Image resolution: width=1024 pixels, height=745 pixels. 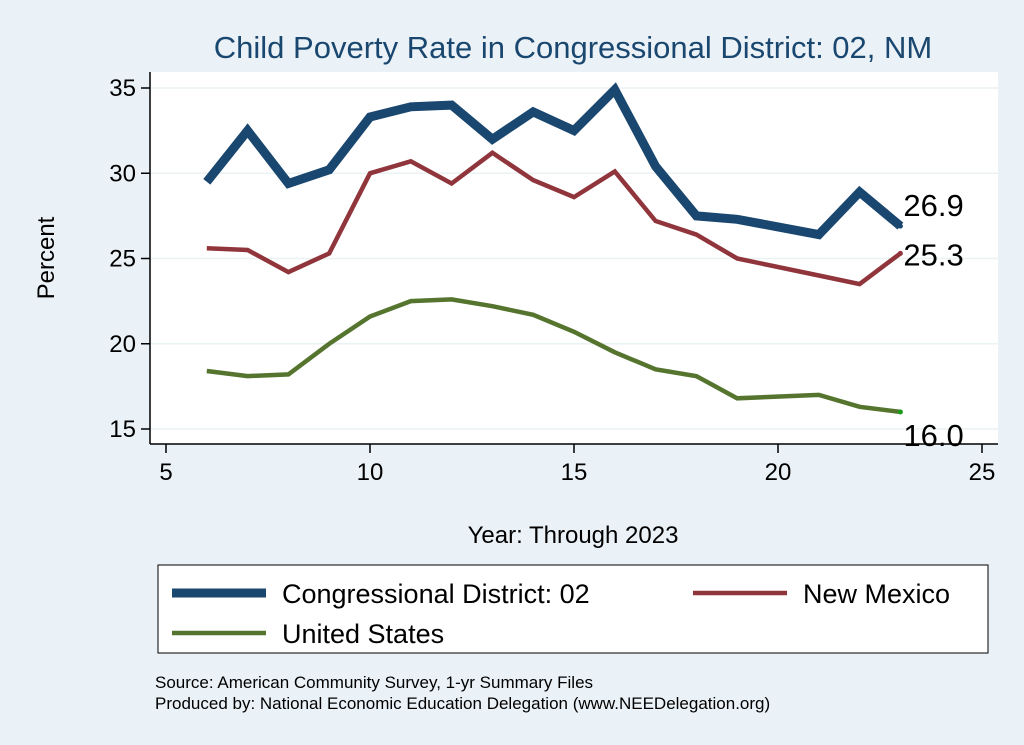 I want to click on y-tick-label: 20, so click(x=122, y=344).